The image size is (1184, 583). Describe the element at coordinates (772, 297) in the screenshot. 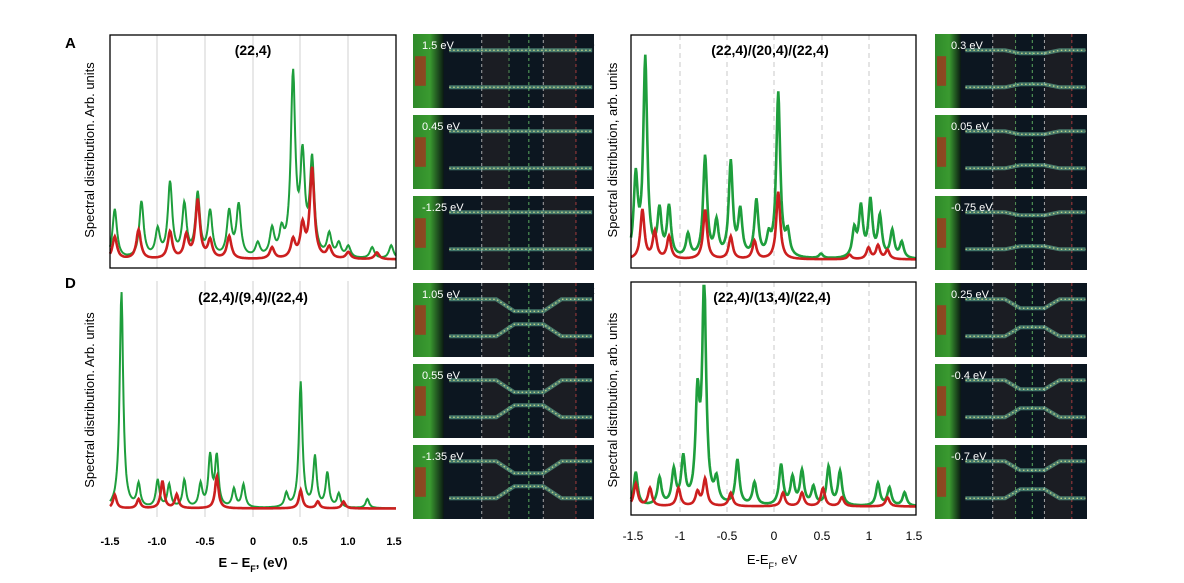

I see `panel-c-title: (22,4)/(13,4)/(22,4)` at that location.